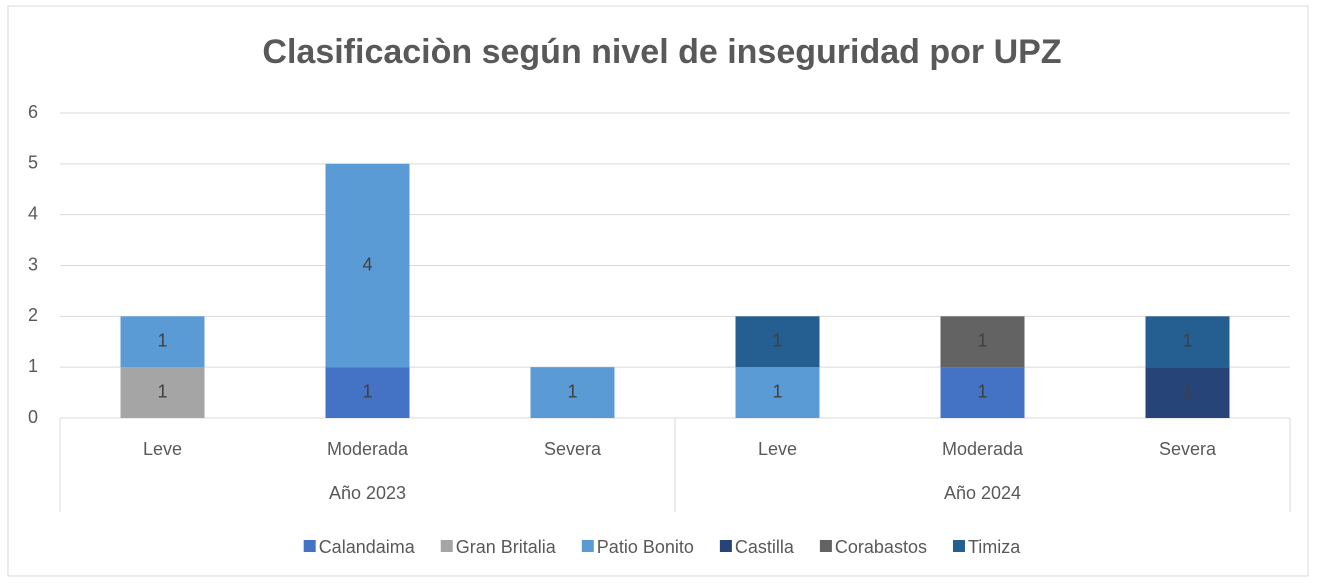 The height and width of the screenshot is (583, 1317). I want to click on legend-label: Castilla, so click(765, 547).